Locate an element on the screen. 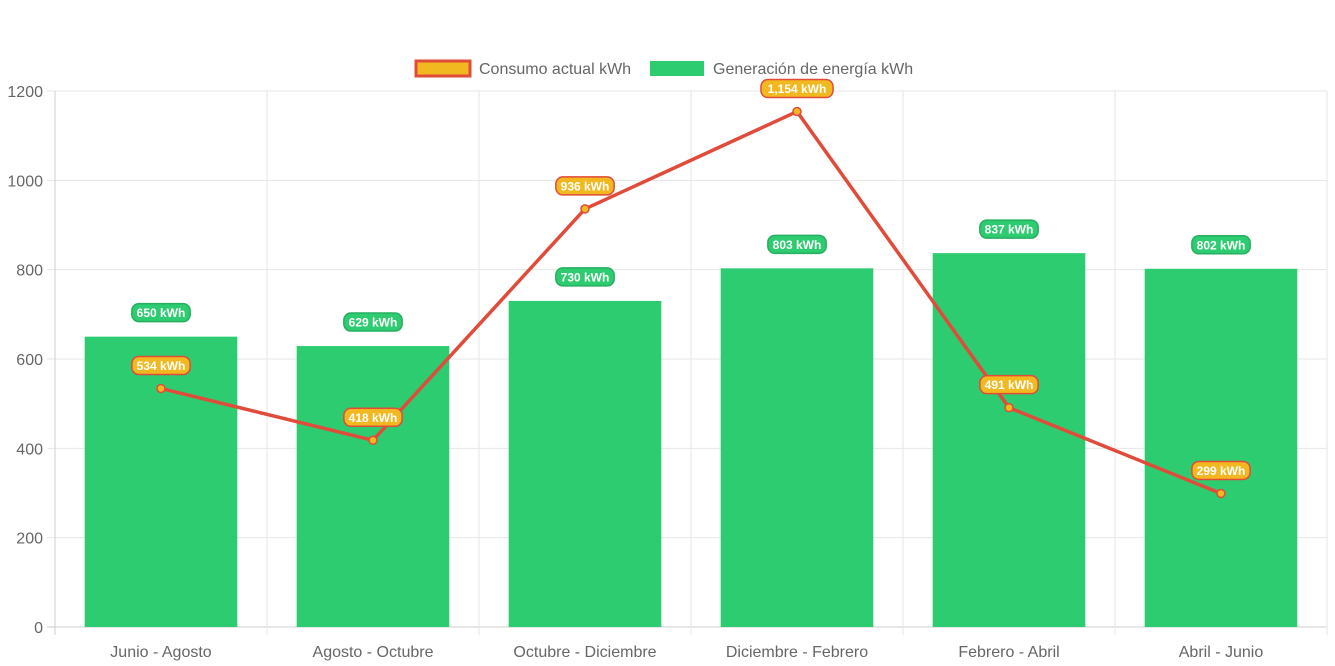 The width and height of the screenshot is (1335, 666). legend-label-generacion: Generación de energía kWh is located at coordinates (813, 69).